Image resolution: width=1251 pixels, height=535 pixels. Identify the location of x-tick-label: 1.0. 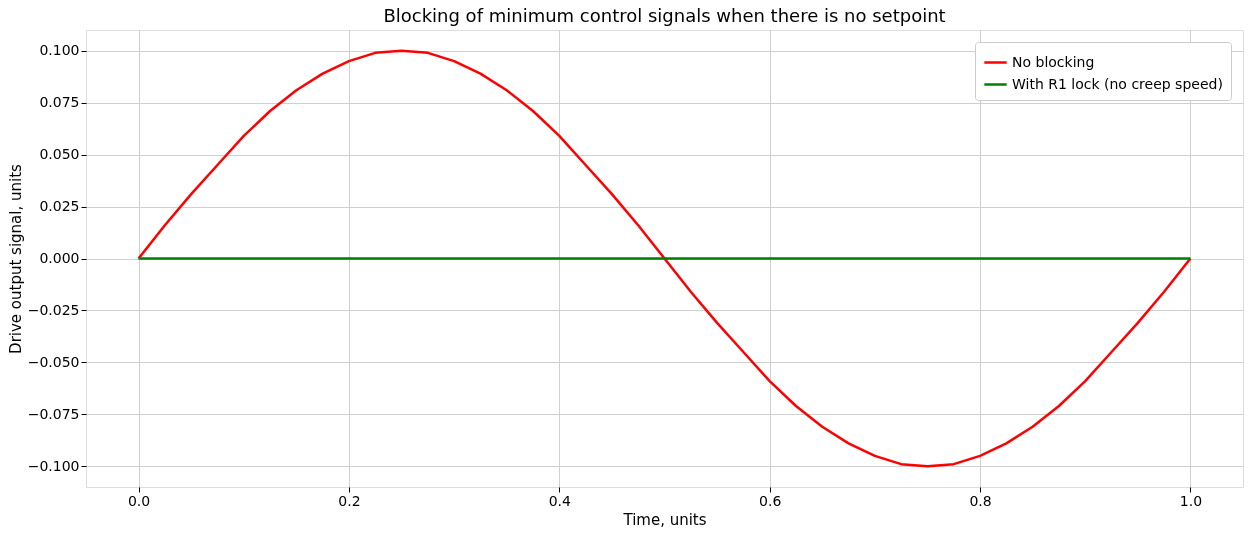
(1191, 500).